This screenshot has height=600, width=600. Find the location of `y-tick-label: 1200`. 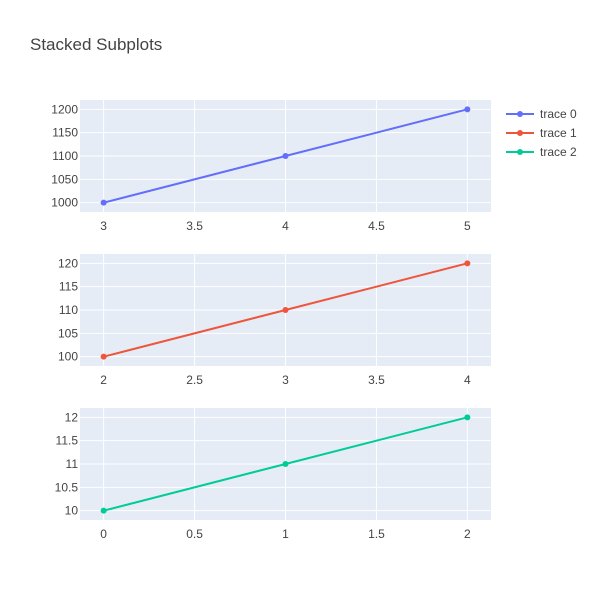

y-tick-label: 1200 is located at coordinates (64, 109).